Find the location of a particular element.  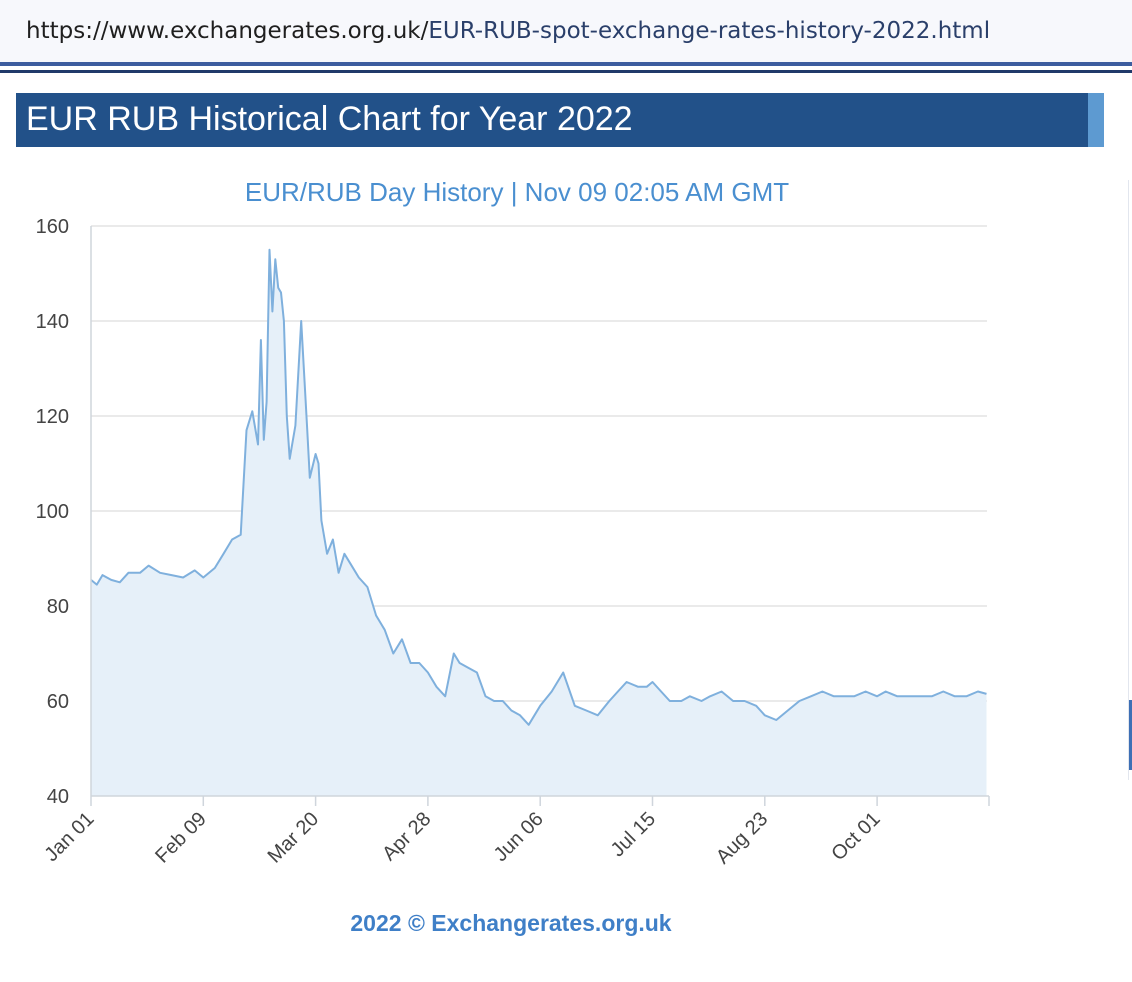

y-tick-label: 140 is located at coordinates (52, 322).